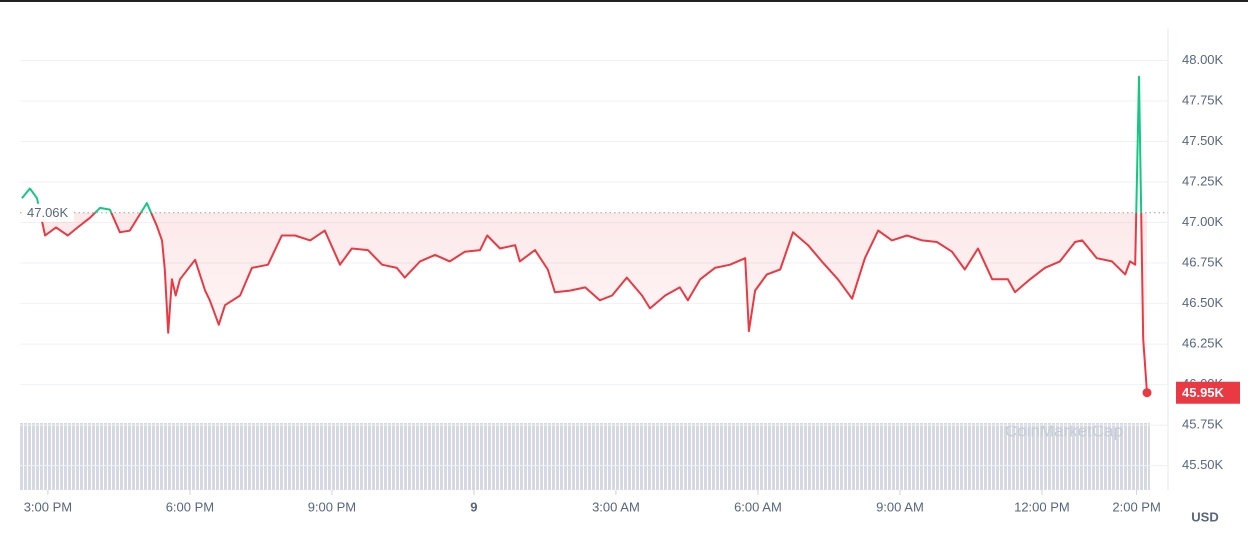 Image resolution: width=1248 pixels, height=542 pixels. I want to click on x-tick-label: 3:00 AM, so click(616, 506).